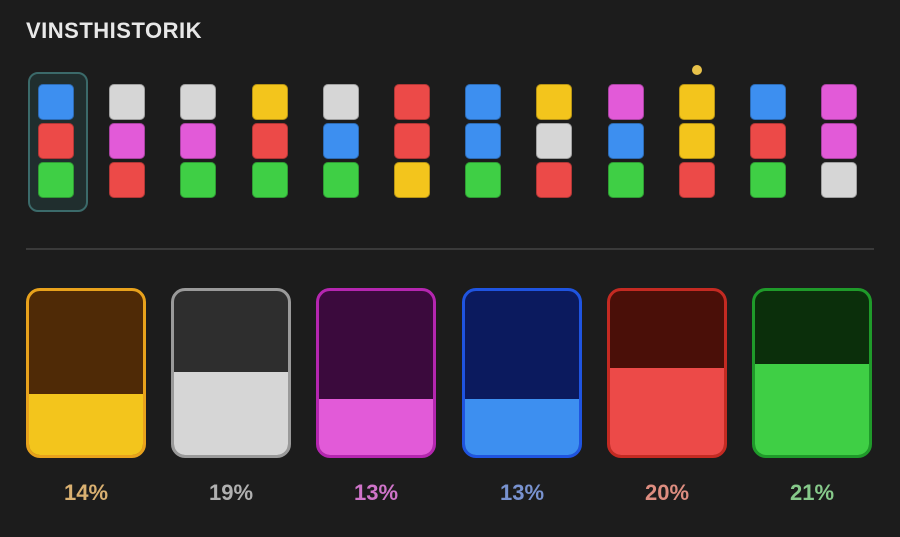 The height and width of the screenshot is (537, 900). What do you see at coordinates (450, 249) in the screenshot?
I see `divider` at bounding box center [450, 249].